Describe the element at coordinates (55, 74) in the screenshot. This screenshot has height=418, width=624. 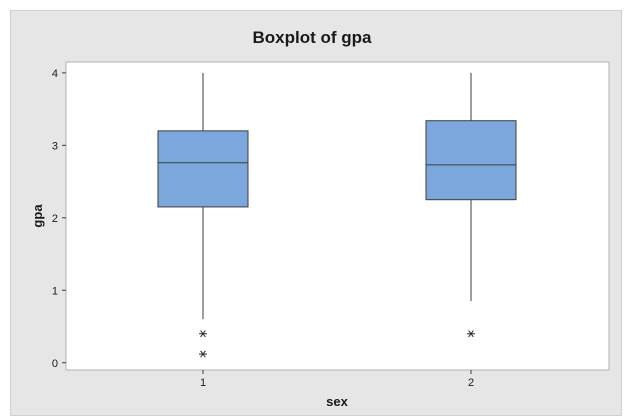
I see `y-tick-label: 4` at that location.